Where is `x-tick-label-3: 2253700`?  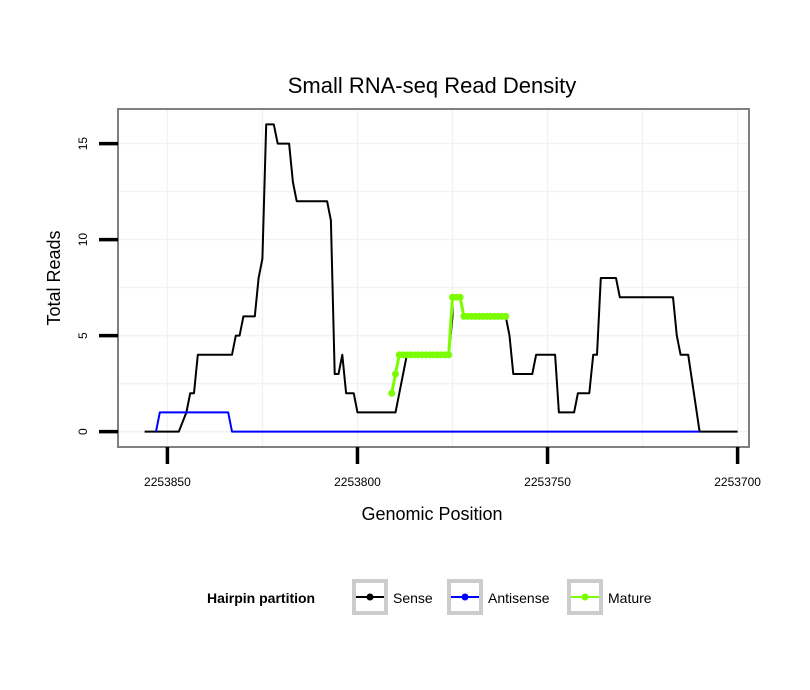 x-tick-label-3: 2253700 is located at coordinates (737, 482).